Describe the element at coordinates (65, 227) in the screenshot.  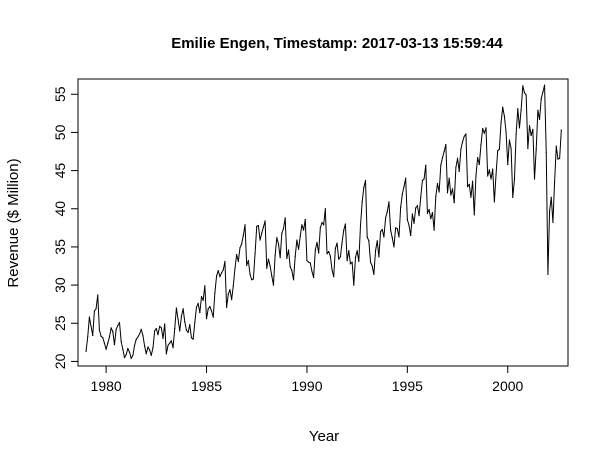
I see `y-axis: 20 25 30 35 40 45 50 55` at that location.